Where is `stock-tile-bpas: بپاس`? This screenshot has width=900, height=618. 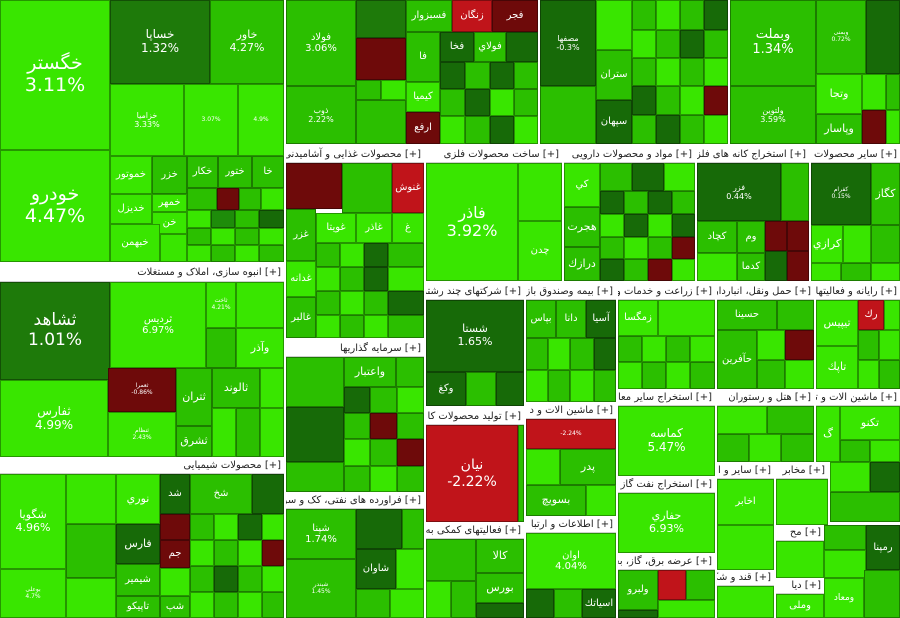
stock-tile-bpas: بپاس is located at coordinates (541, 319).